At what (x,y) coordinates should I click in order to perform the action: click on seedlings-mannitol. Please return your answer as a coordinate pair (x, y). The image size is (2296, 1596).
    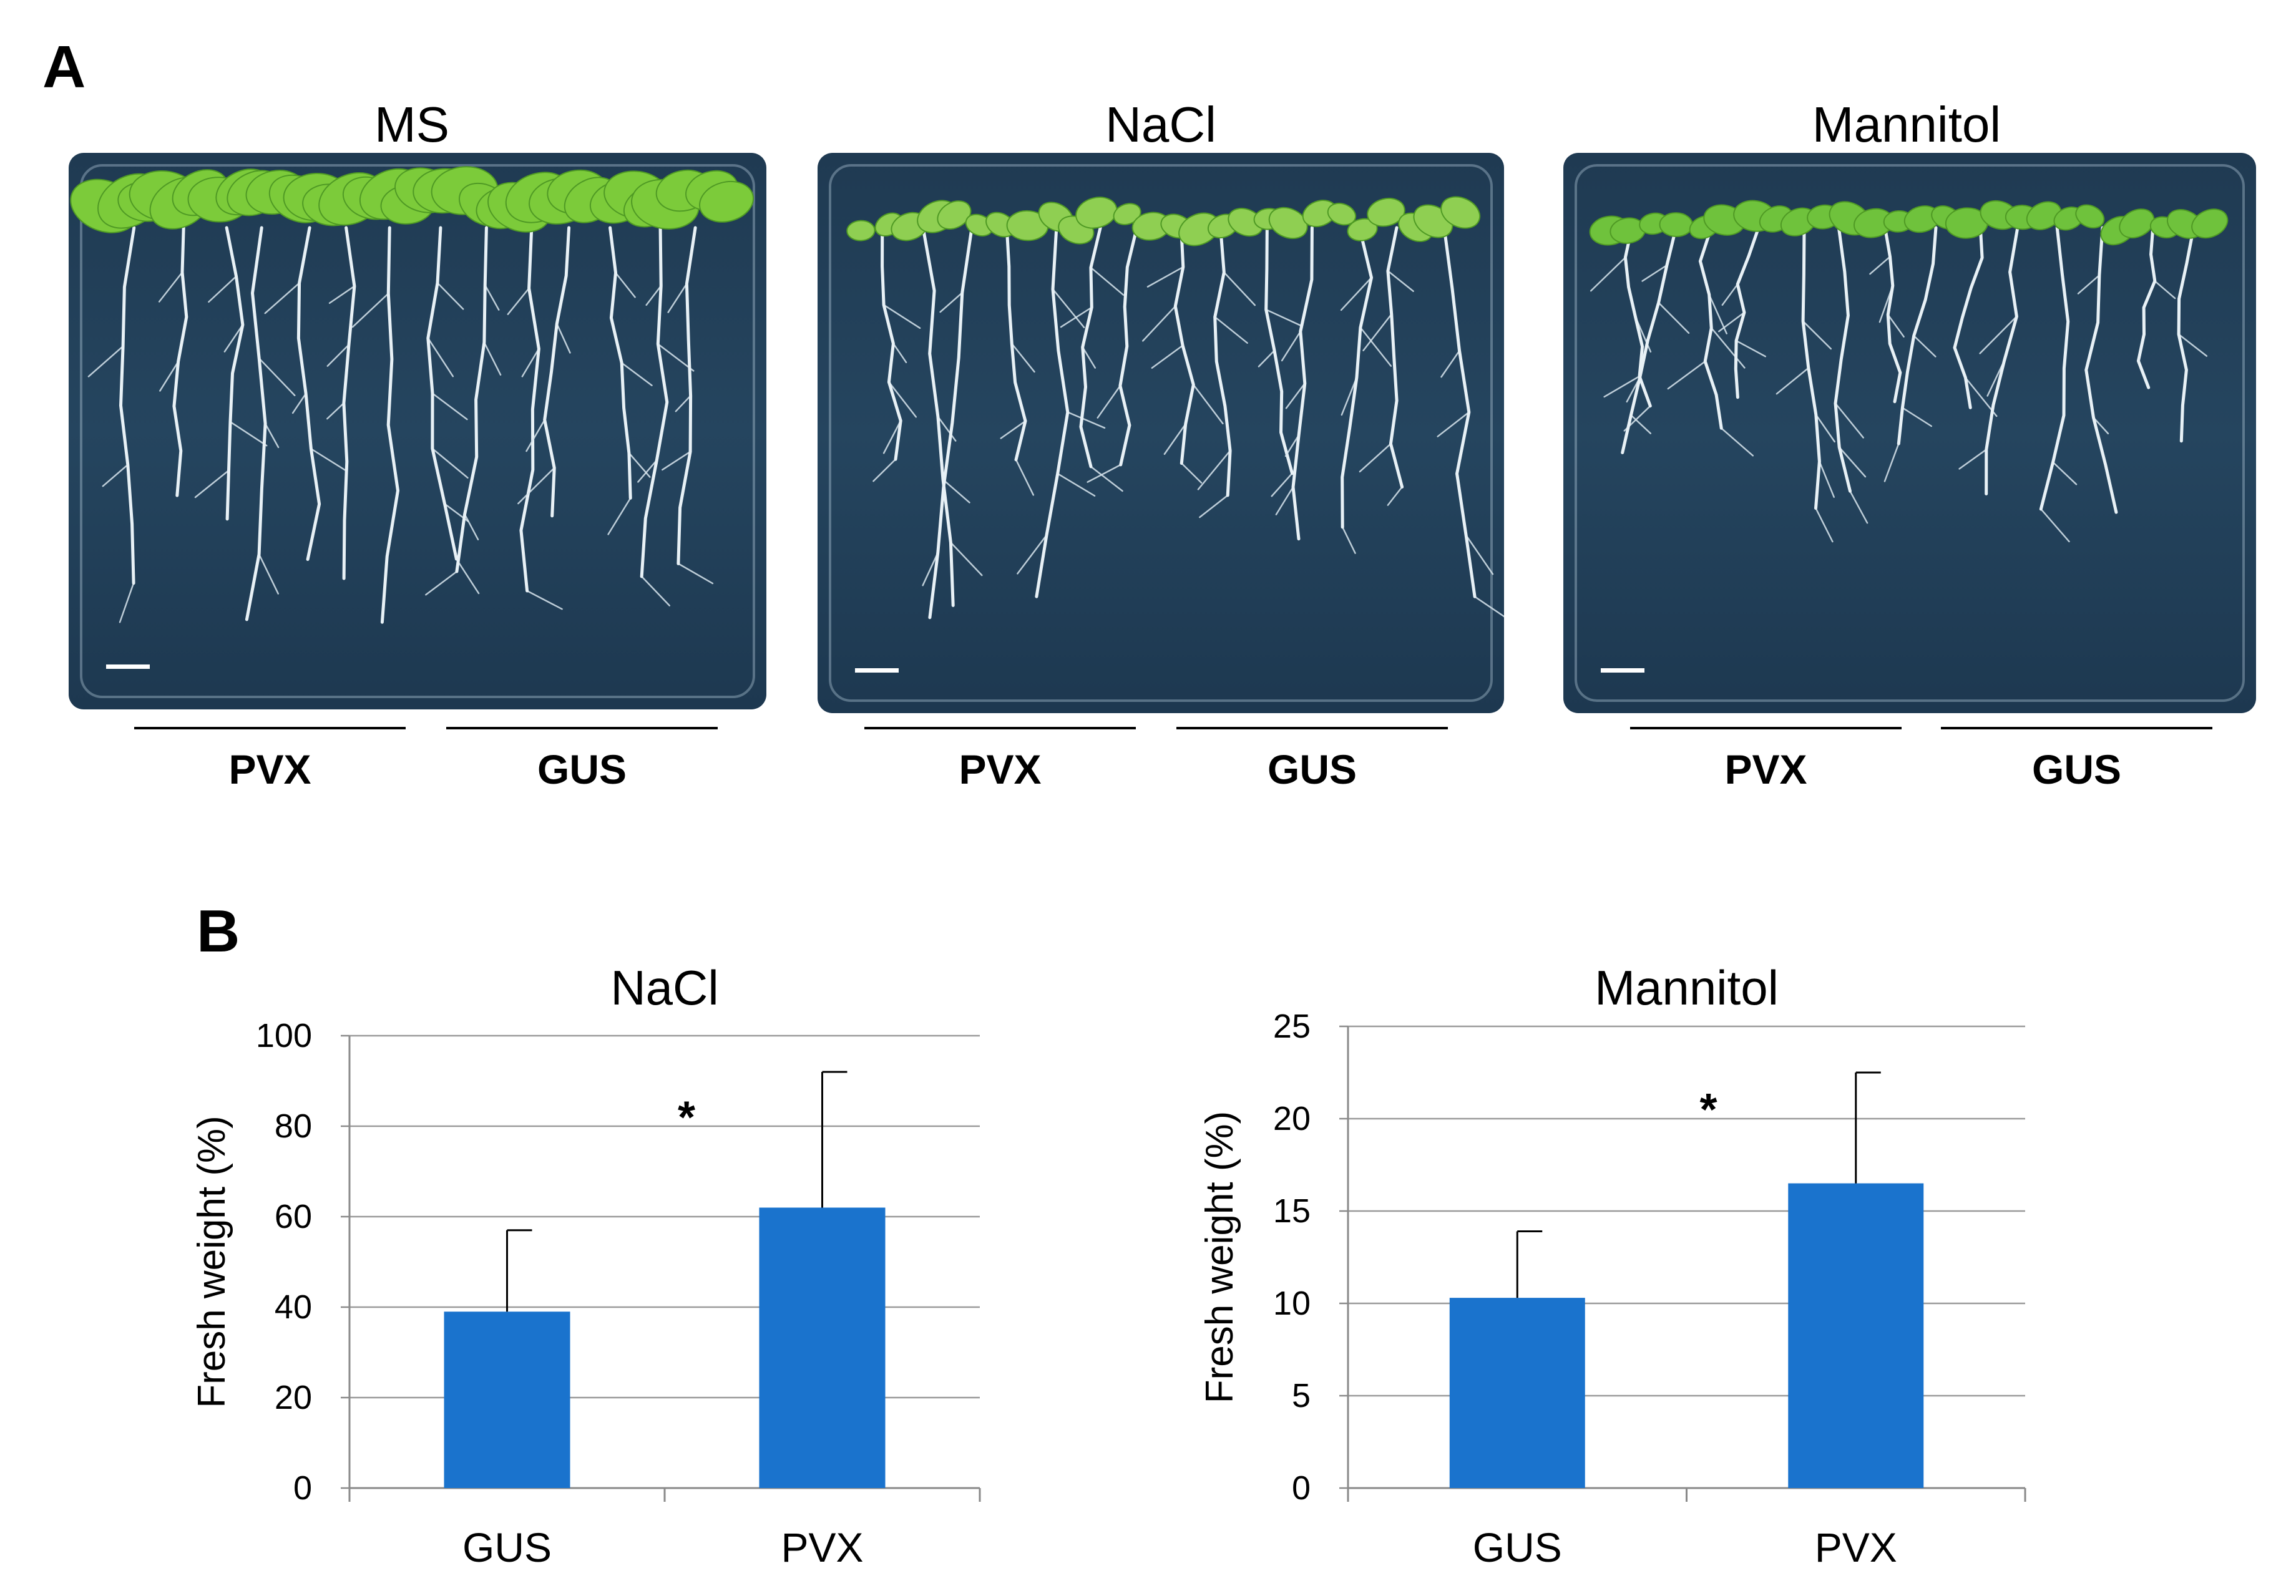
    Looking at the image, I should click on (1909, 436).